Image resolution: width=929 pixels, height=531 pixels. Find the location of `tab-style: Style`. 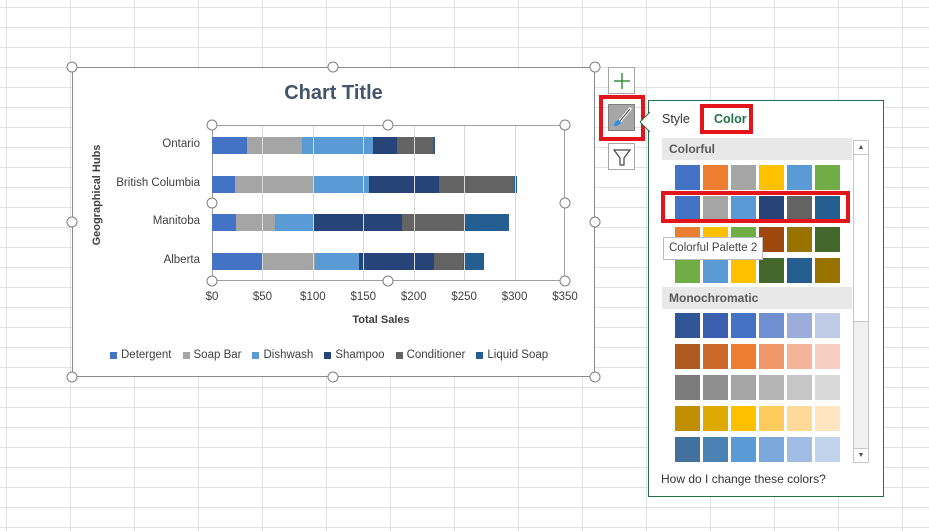

tab-style: Style is located at coordinates (676, 119).